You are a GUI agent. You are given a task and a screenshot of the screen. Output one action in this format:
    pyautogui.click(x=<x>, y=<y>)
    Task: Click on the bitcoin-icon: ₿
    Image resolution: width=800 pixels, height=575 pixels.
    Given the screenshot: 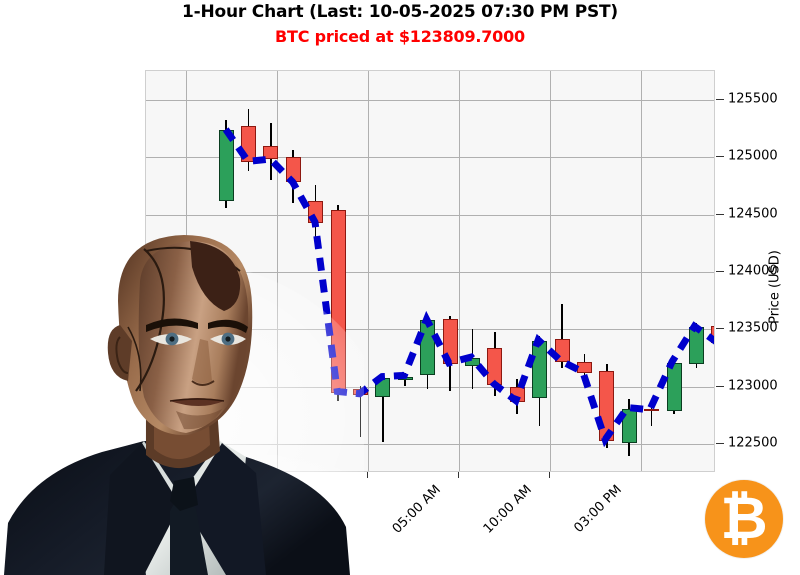 What is the action you would take?
    pyautogui.click(x=744, y=517)
    